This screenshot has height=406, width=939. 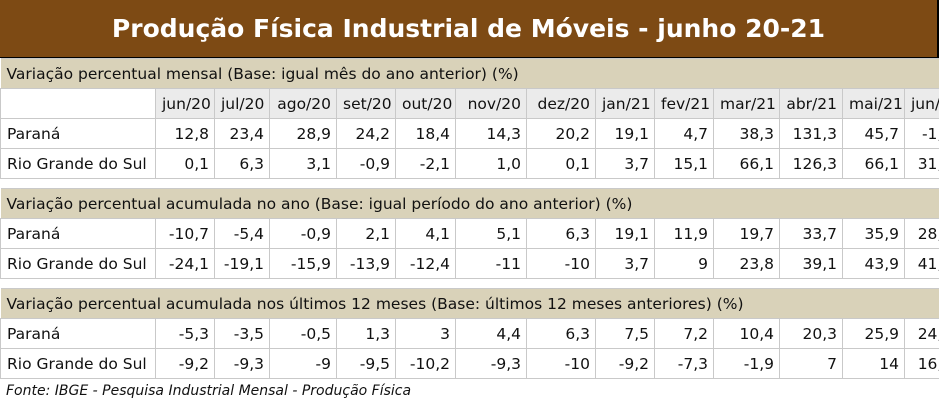 I want to click on table-cell: 31,7, so click(x=921, y=163).